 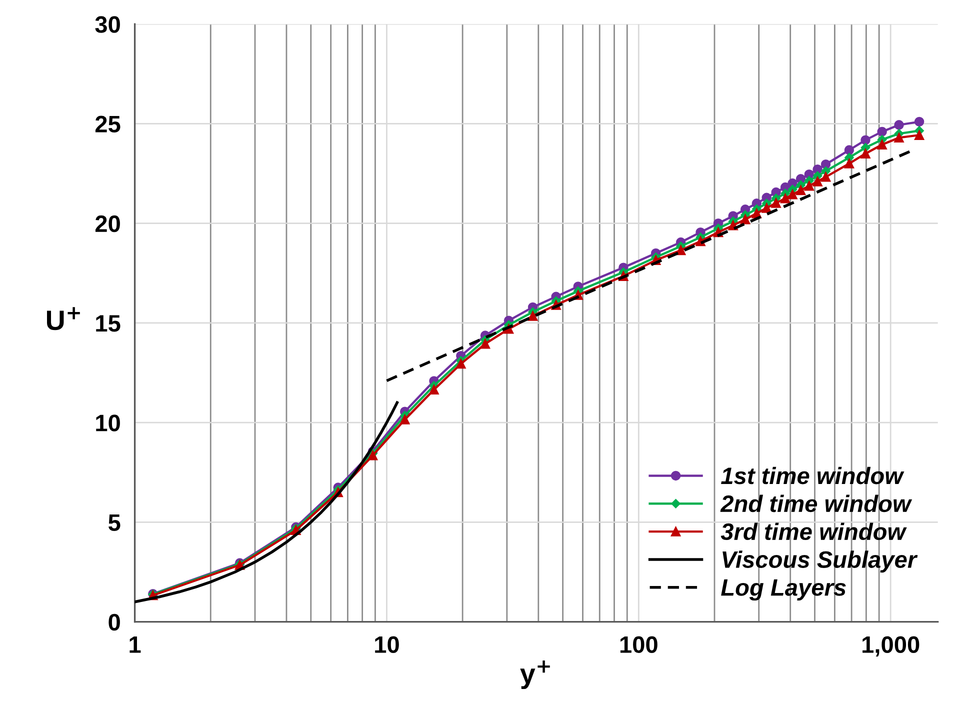 What do you see at coordinates (107, 24) in the screenshot?
I see `y-tick-label: 30` at bounding box center [107, 24].